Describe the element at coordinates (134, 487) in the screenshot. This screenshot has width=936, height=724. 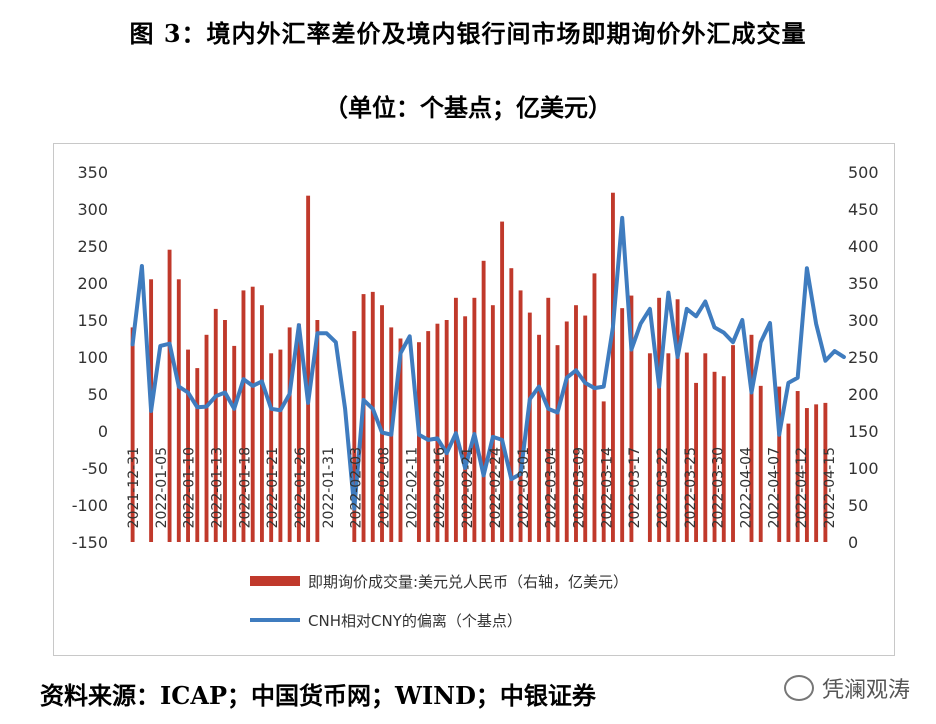
I see `x-tick-label: 2021-12-31` at that location.